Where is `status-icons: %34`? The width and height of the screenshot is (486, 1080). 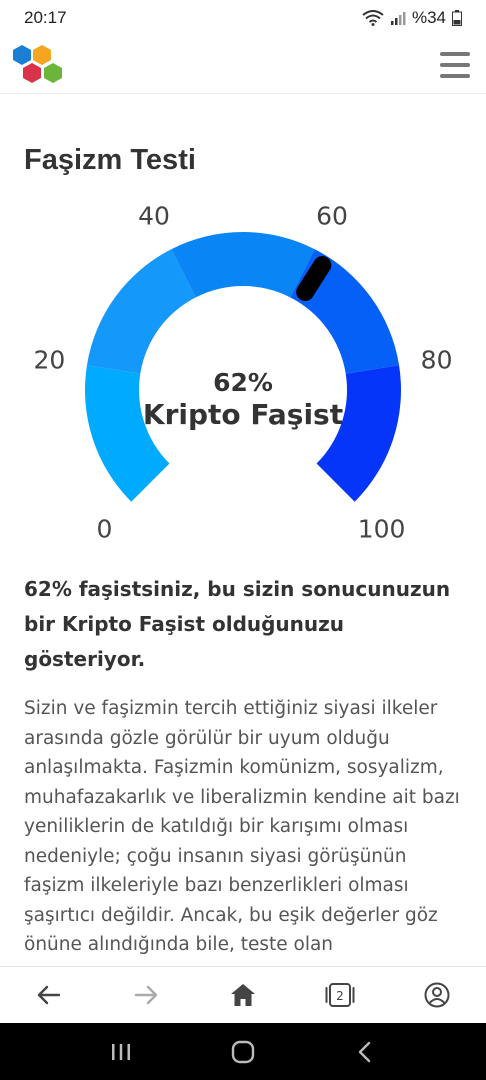 status-icons: %34 is located at coordinates (412, 18).